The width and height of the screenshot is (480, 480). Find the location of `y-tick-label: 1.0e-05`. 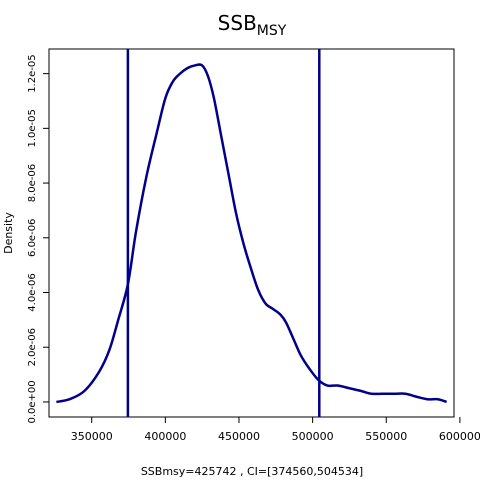

y-tick-label: 1.0e-05 is located at coordinates (32, 128).